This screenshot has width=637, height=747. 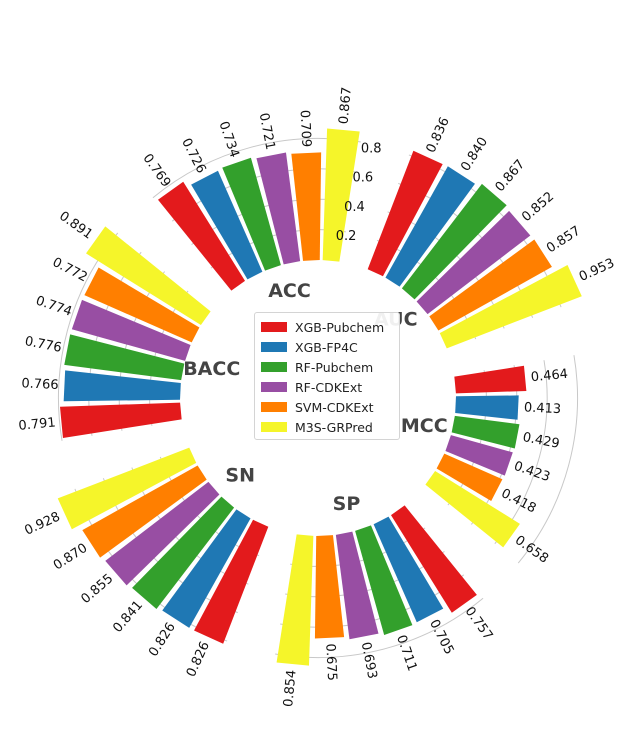 What do you see at coordinates (490, 285) in the screenshot?
I see `bar-auc-svm-cdkext` at bounding box center [490, 285].